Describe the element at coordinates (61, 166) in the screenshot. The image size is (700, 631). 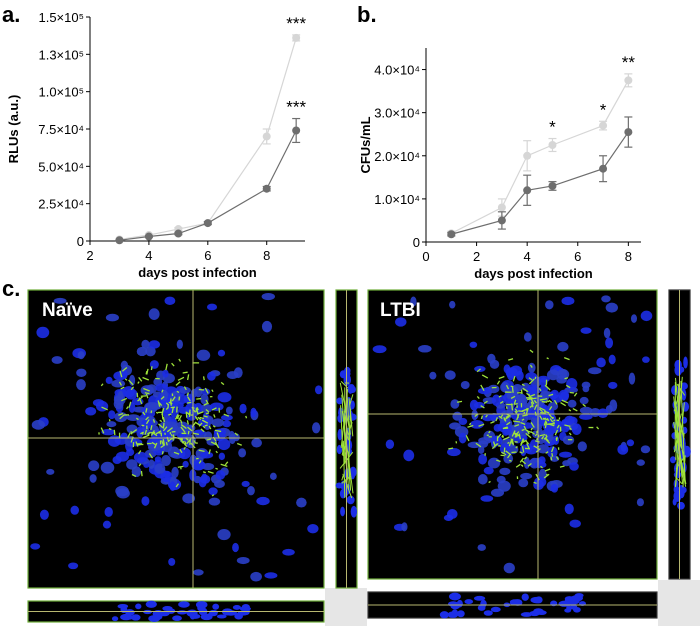
I see `y-tick-label: 5.0×10⁴` at that location.